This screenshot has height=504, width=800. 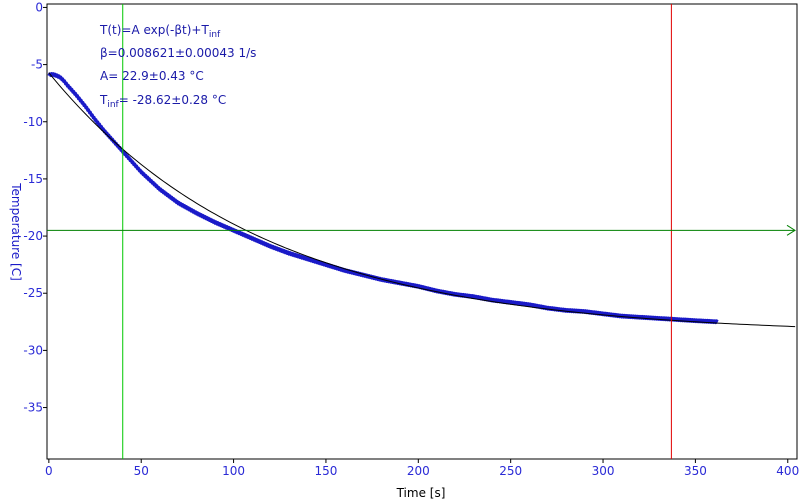 I want to click on x-tick-label: 50, so click(x=141, y=471).